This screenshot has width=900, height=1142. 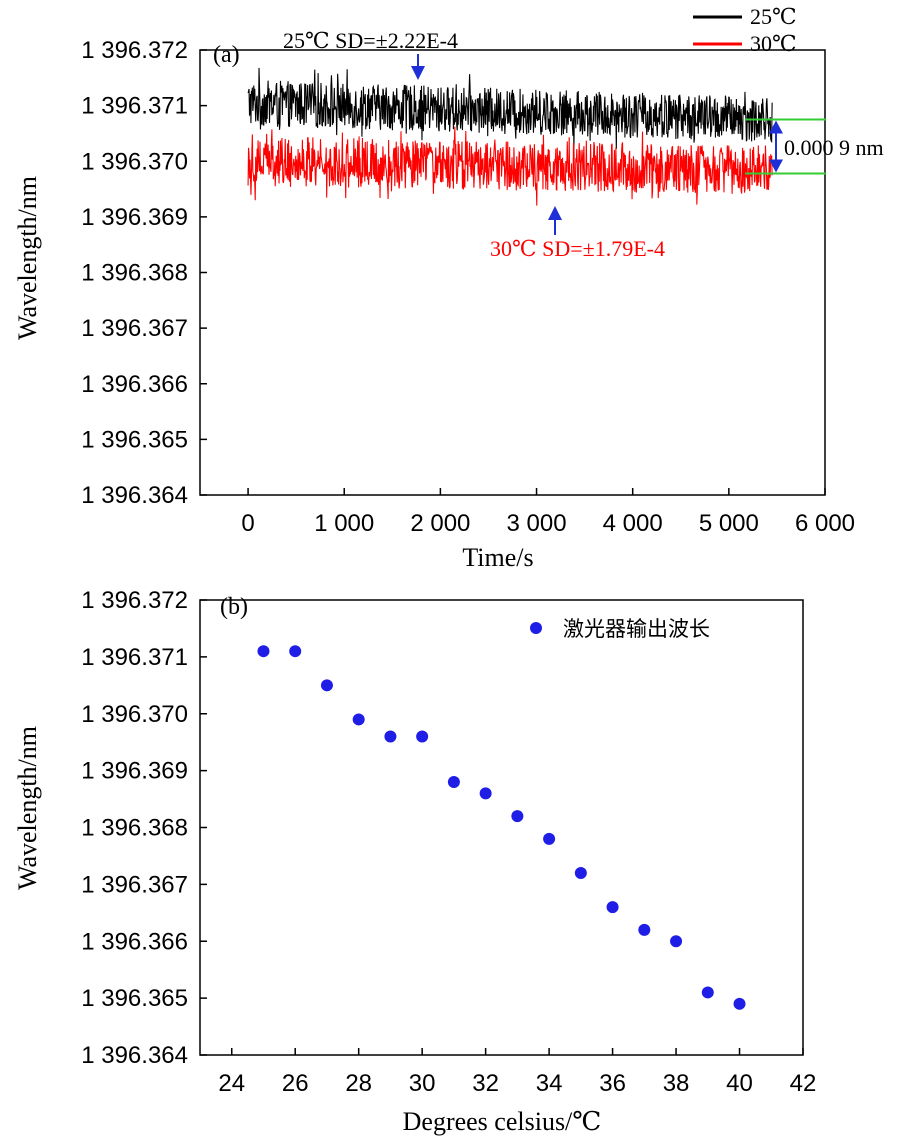 I want to click on panel-b-x-axis-title: Degrees celsius/℃, so click(x=502, y=1121).